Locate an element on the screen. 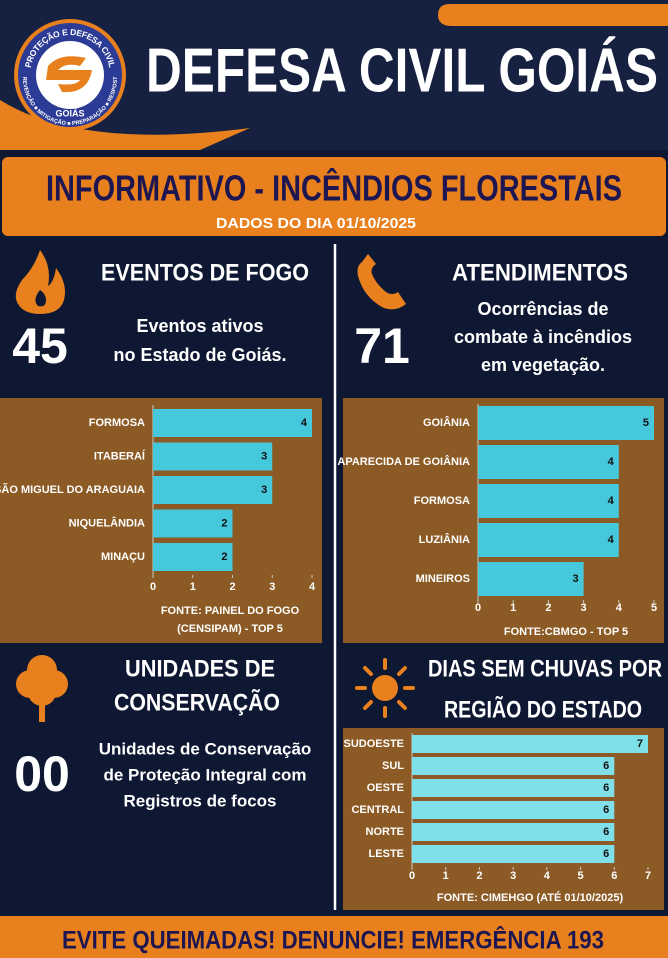  category-label: ITABERAÍ is located at coordinates (120, 455).